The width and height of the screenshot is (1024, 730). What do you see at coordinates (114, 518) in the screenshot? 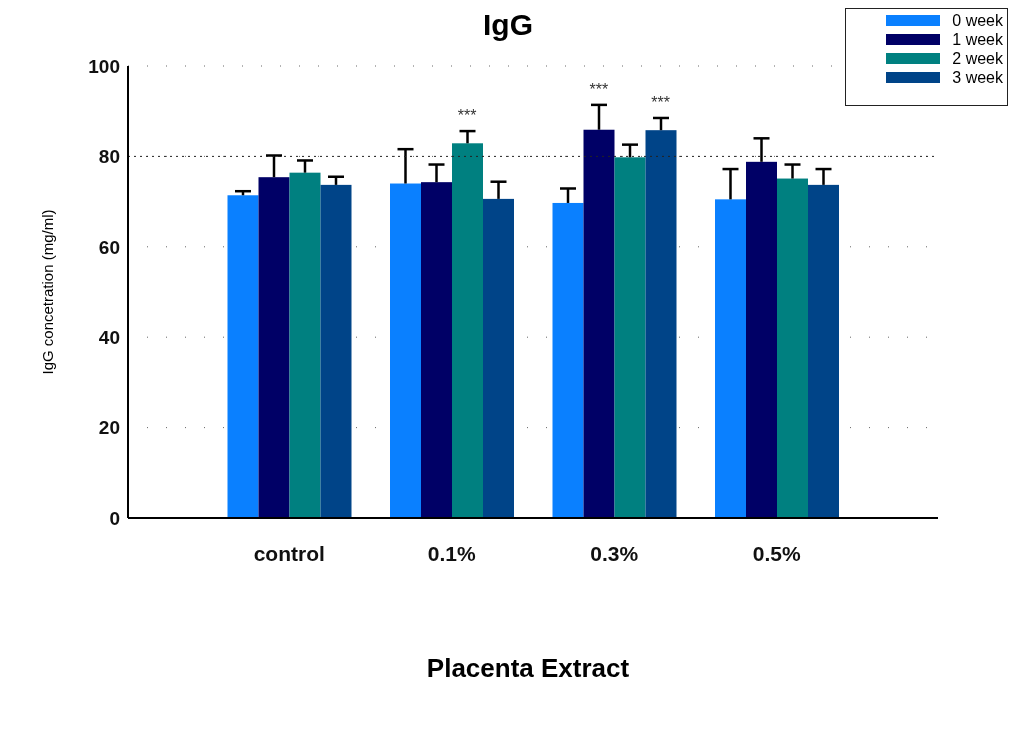
I see `y-tick-label: 0` at bounding box center [114, 518].